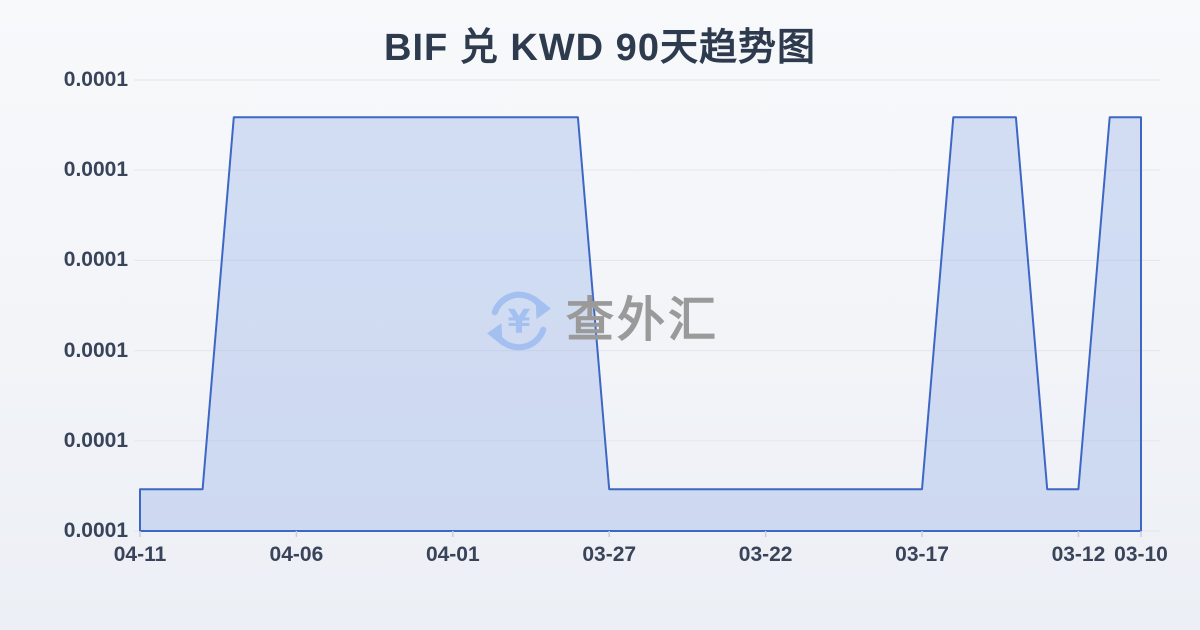 Image resolution: width=1200 pixels, height=630 pixels. What do you see at coordinates (609, 554) in the screenshot?
I see `x-axis-label: 03-27` at bounding box center [609, 554].